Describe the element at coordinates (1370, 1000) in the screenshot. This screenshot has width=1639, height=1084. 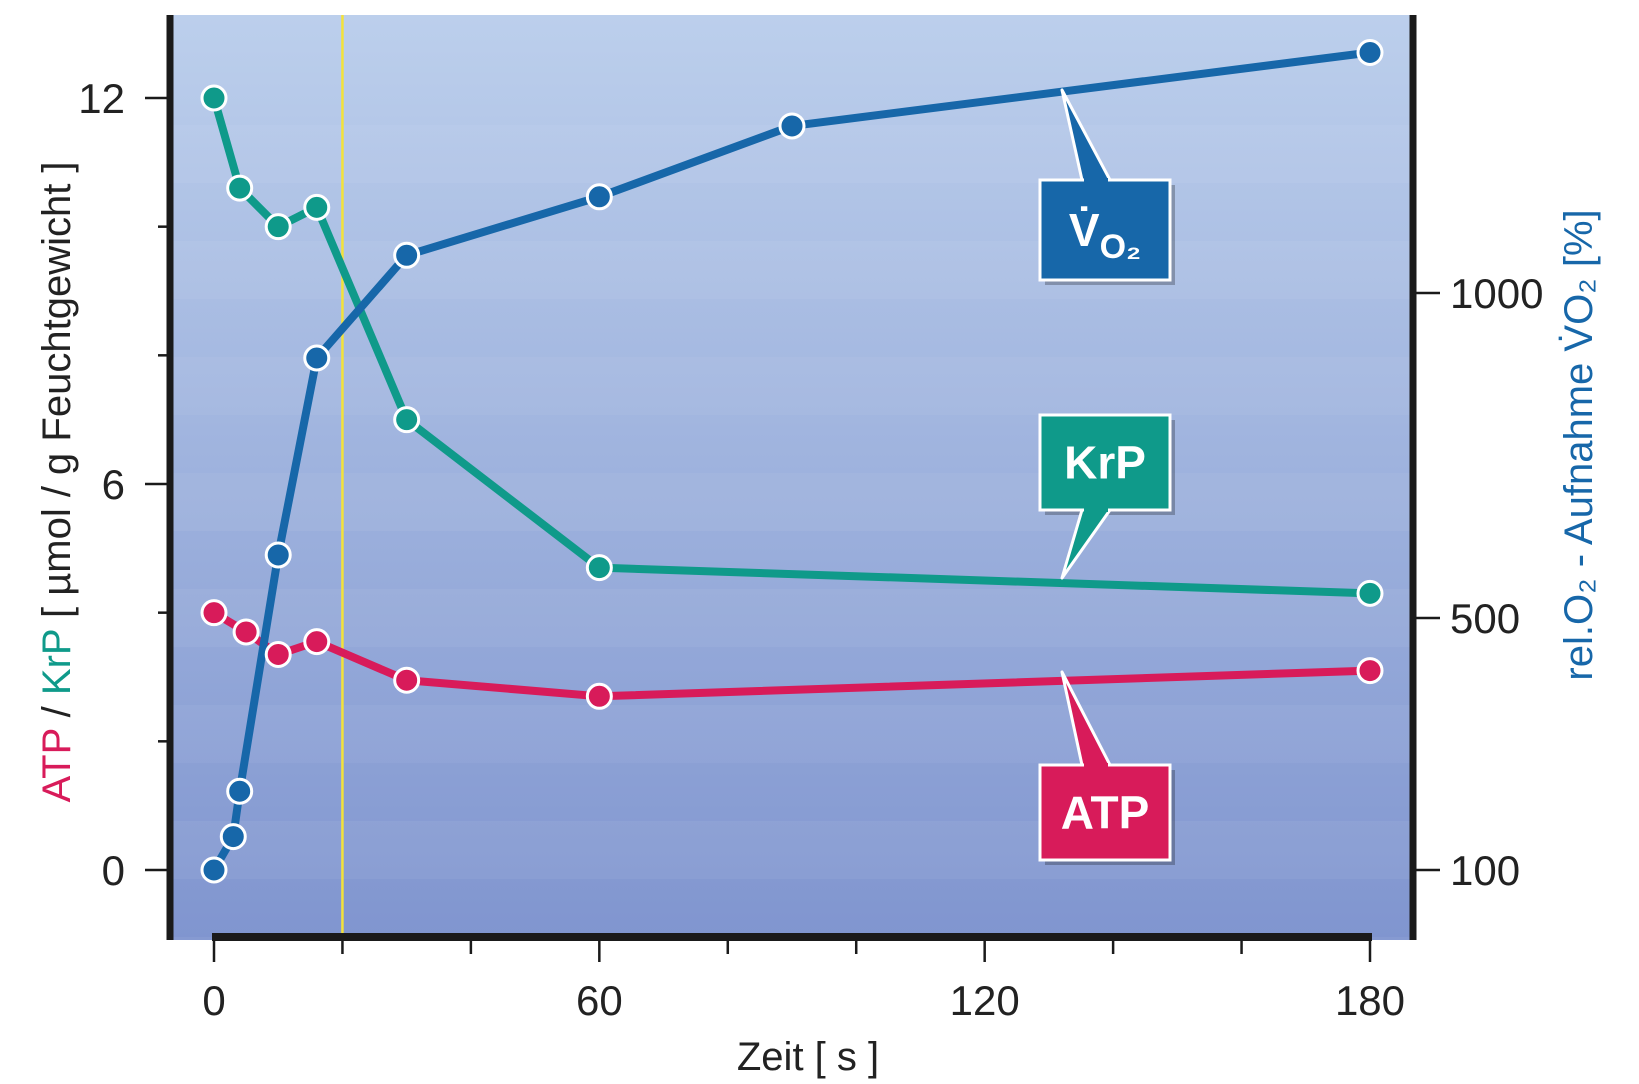
I see `x-tick-label: 180` at that location.